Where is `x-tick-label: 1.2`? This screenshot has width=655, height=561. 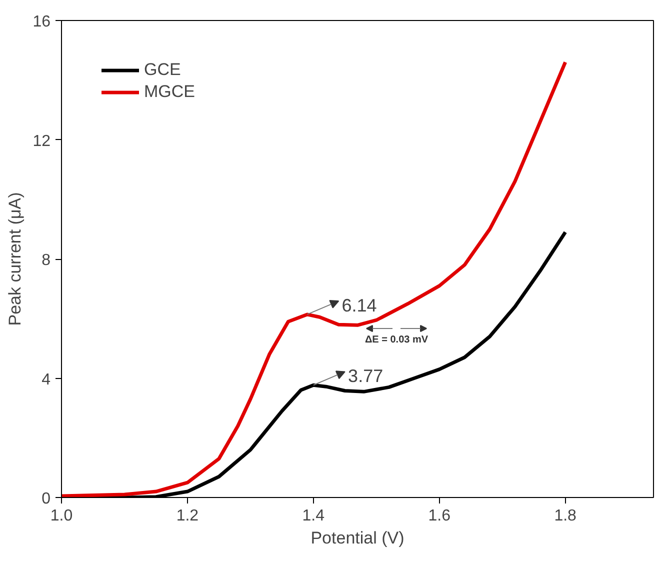 x-tick-label: 1.2 is located at coordinates (187, 516).